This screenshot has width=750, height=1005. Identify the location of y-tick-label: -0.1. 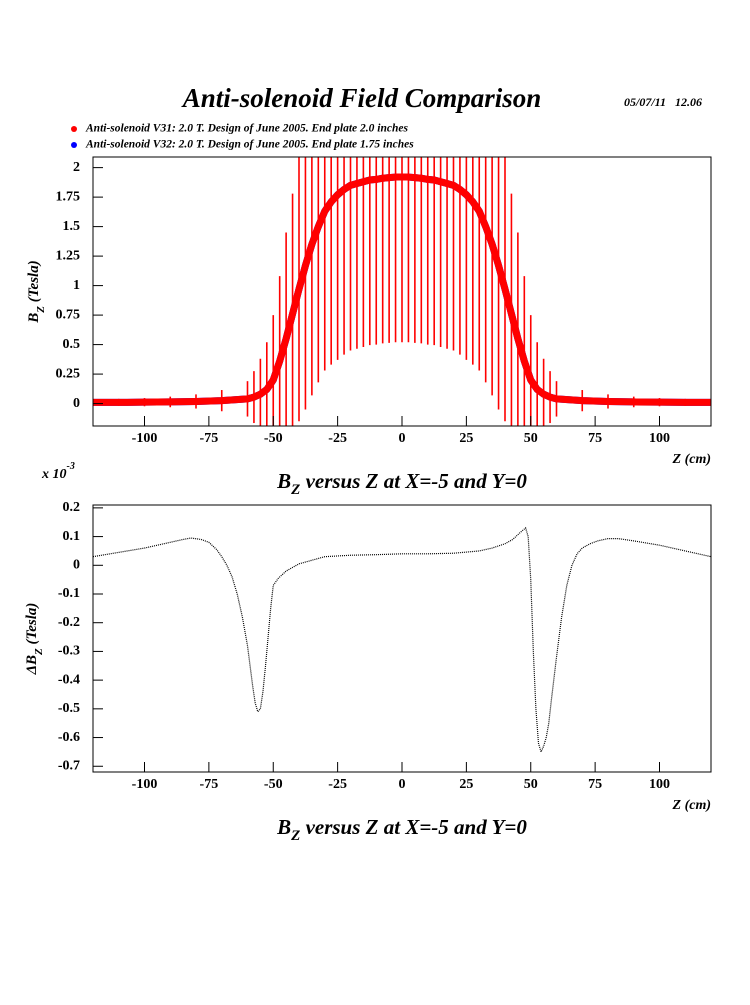
(69, 593).